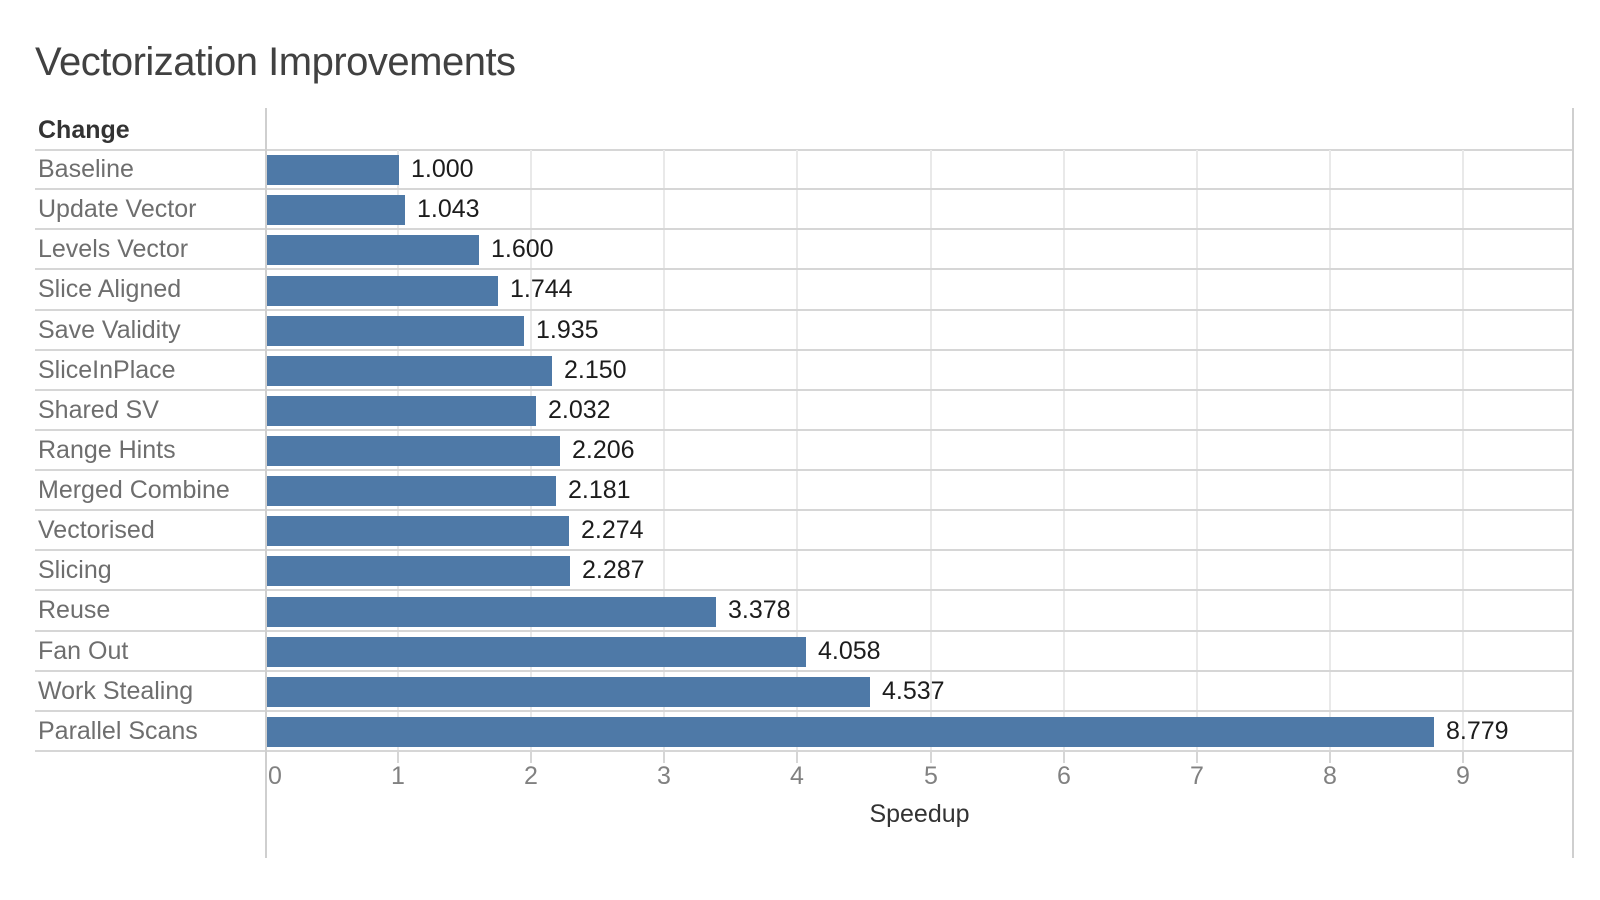 Image resolution: width=1600 pixels, height=900 pixels. What do you see at coordinates (759, 610) in the screenshot?
I see `bar-value-label: 3.378` at bounding box center [759, 610].